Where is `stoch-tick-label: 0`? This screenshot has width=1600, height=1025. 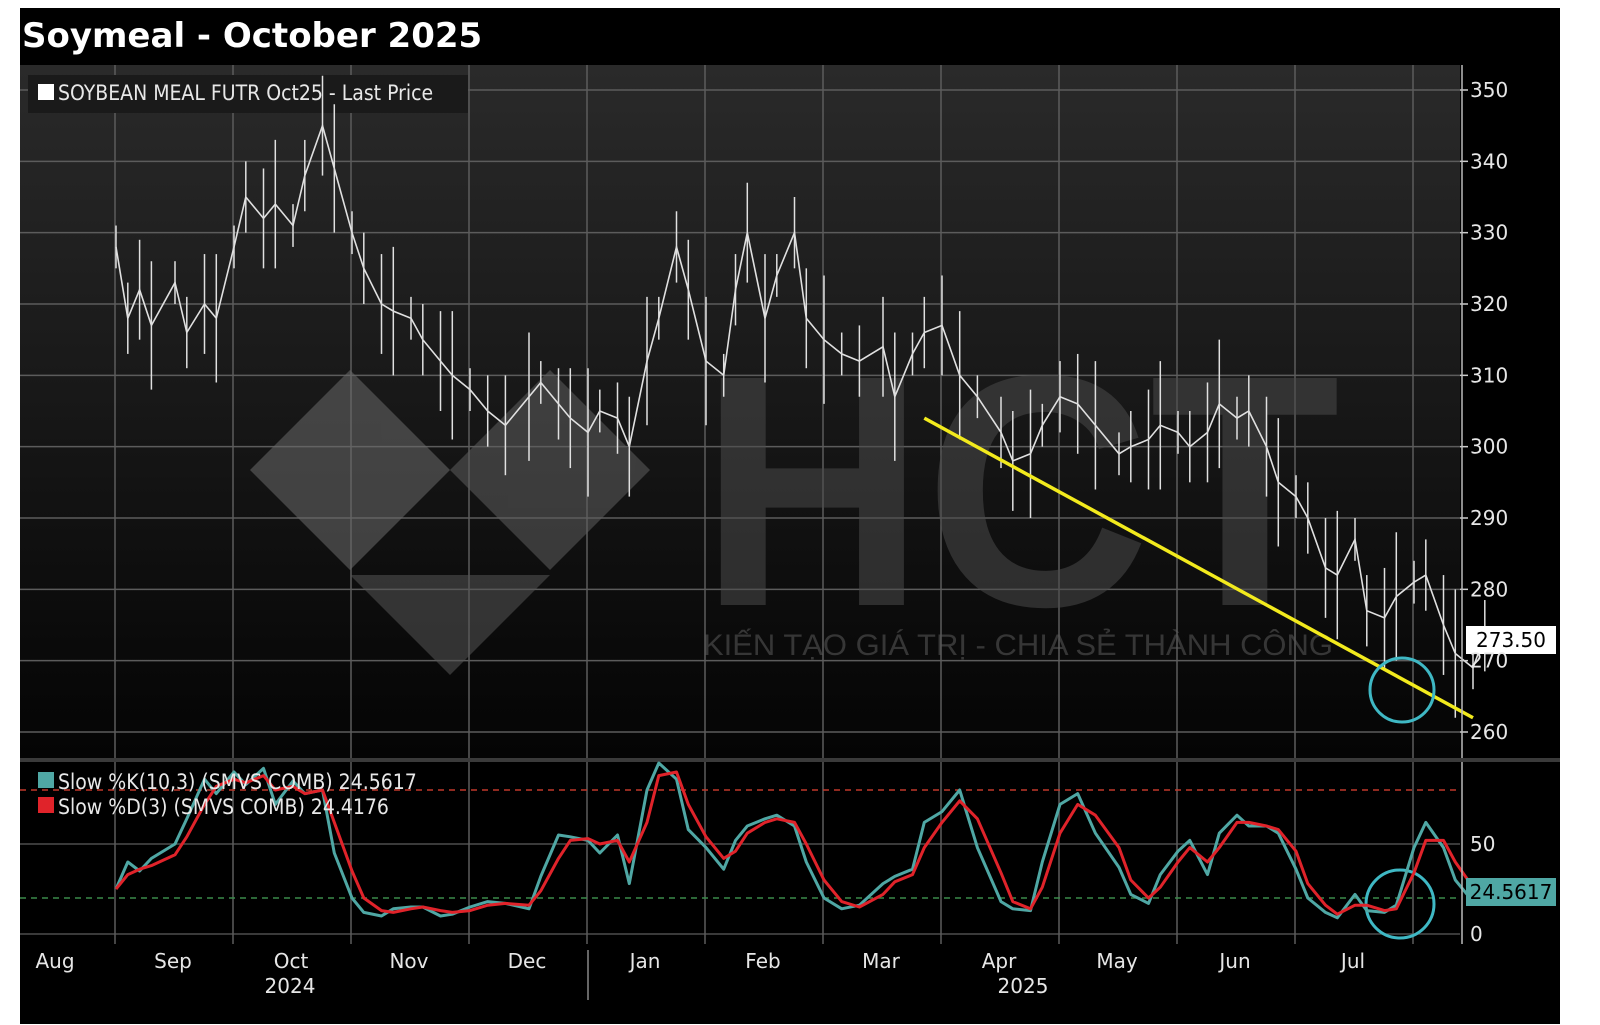 stoch-tick-label: 0 is located at coordinates (1476, 934).